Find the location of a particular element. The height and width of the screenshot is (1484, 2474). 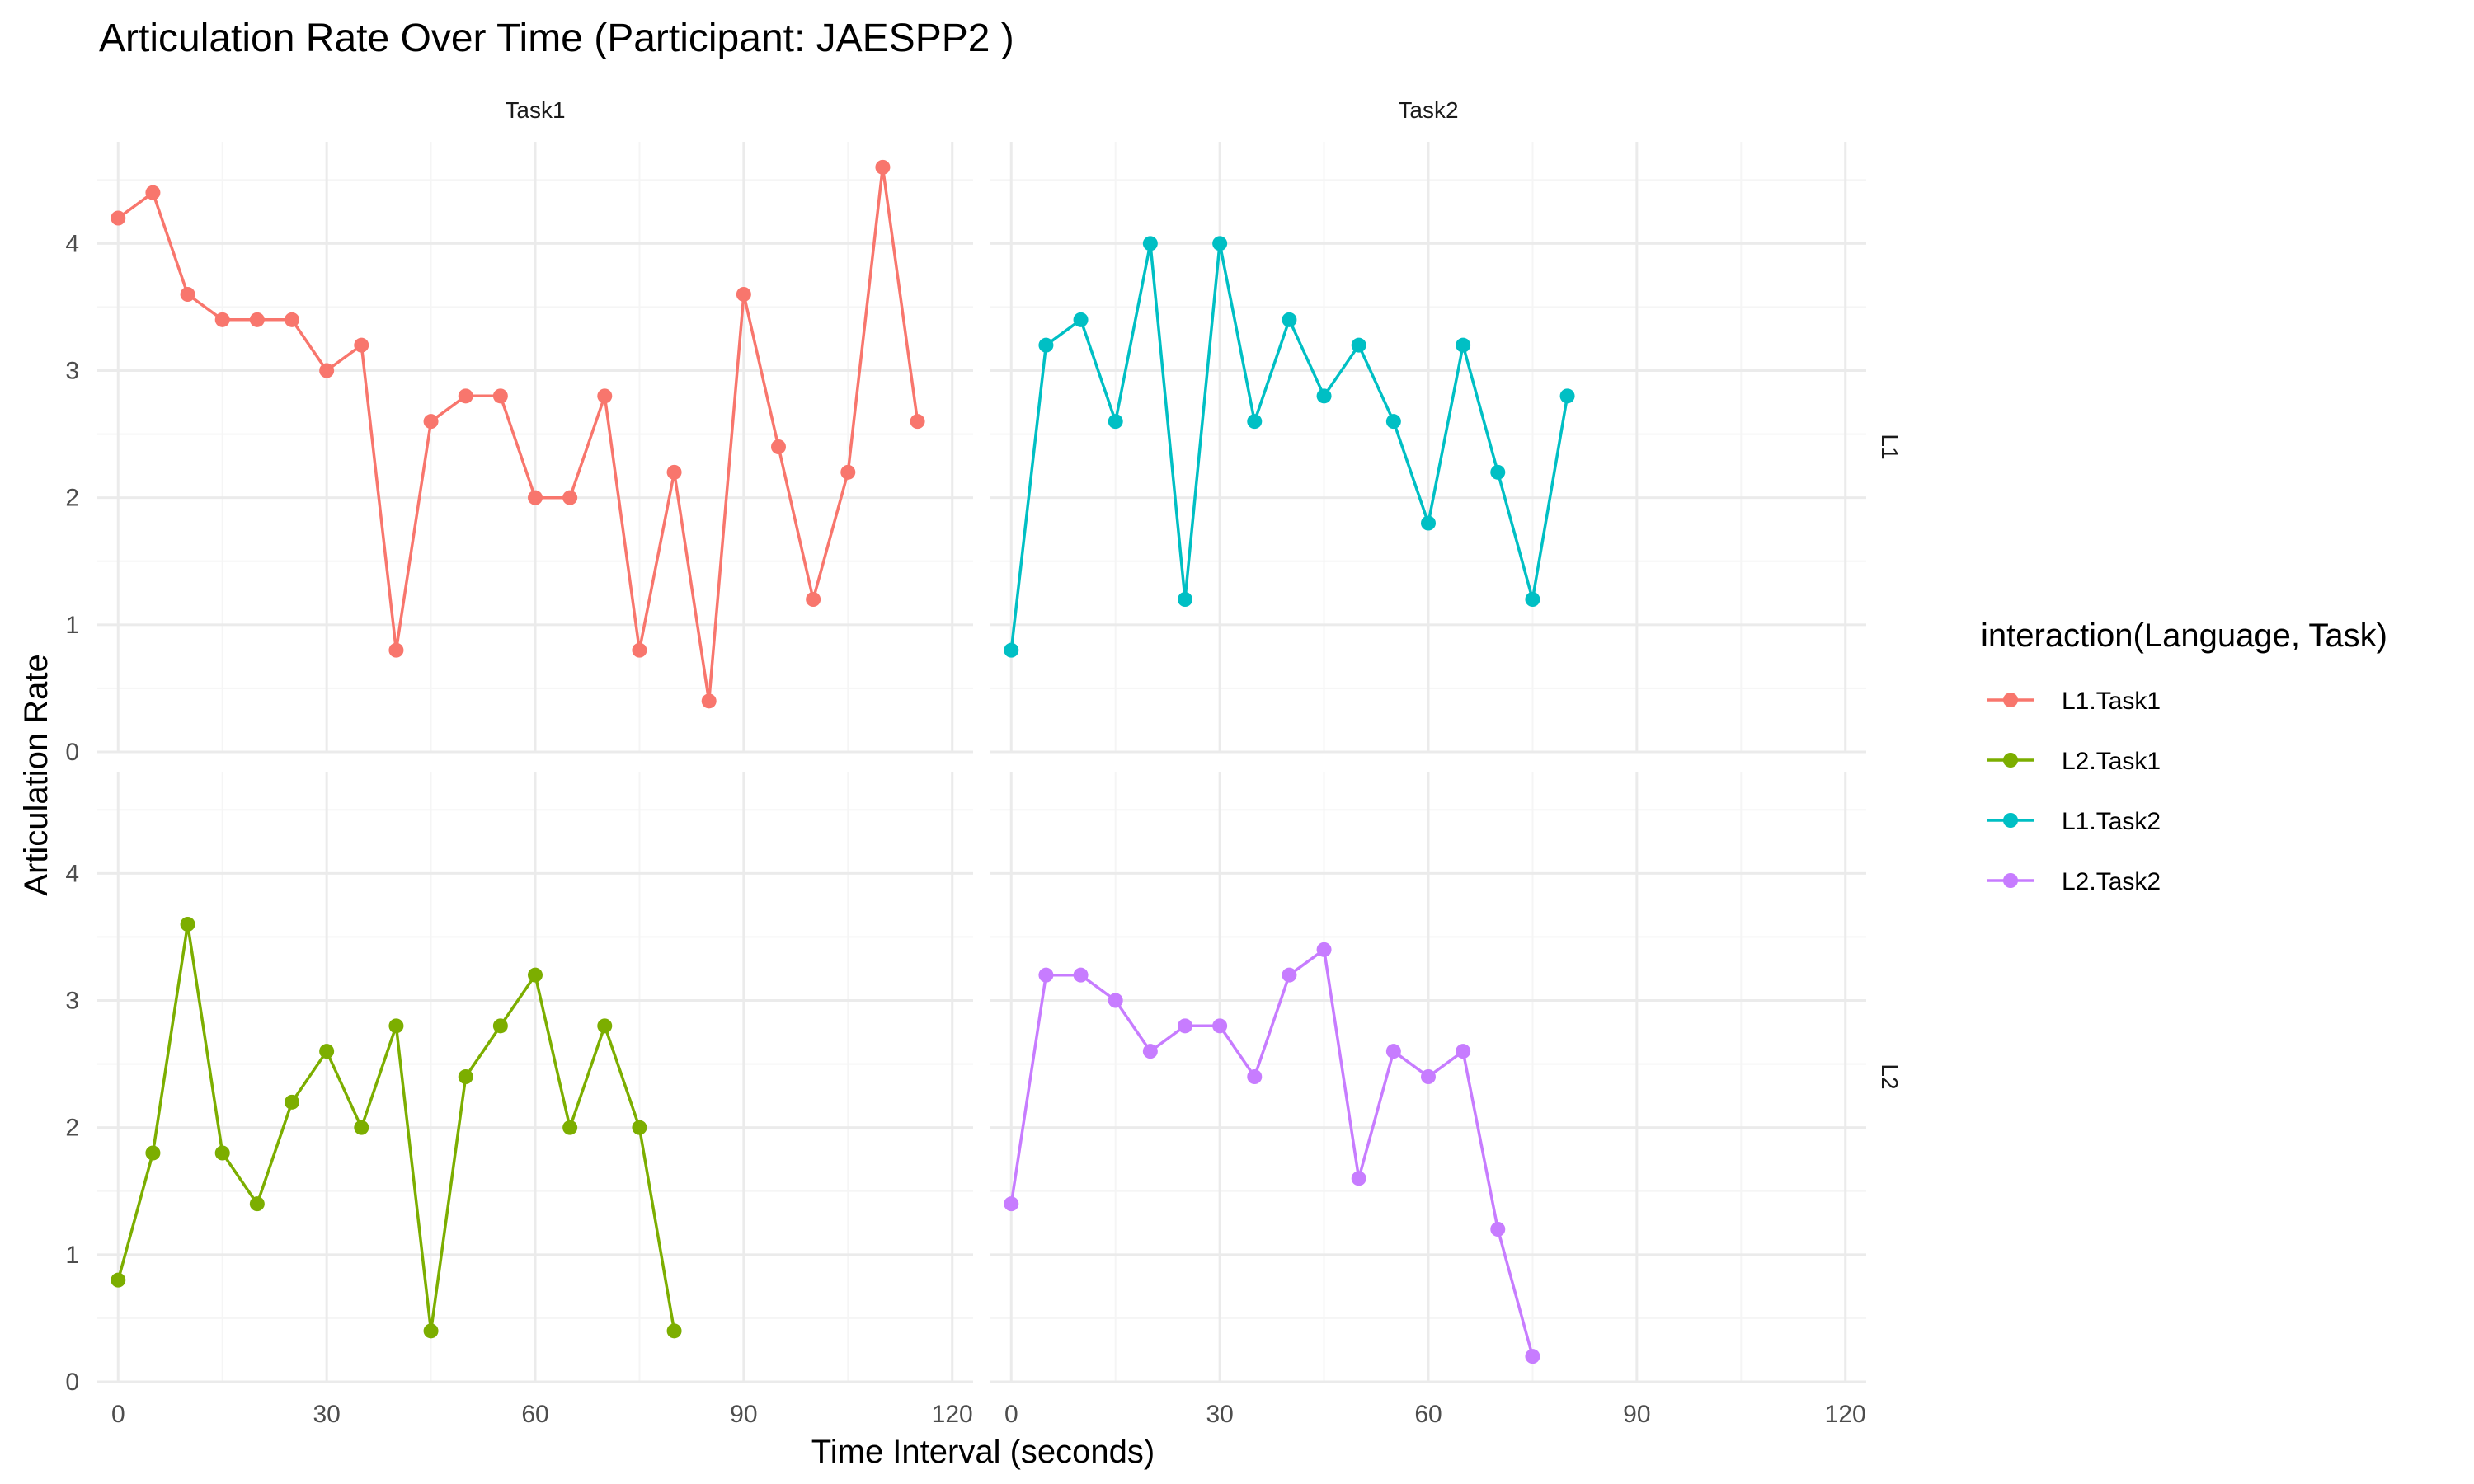

y-tick-label: 1 is located at coordinates (72, 625).